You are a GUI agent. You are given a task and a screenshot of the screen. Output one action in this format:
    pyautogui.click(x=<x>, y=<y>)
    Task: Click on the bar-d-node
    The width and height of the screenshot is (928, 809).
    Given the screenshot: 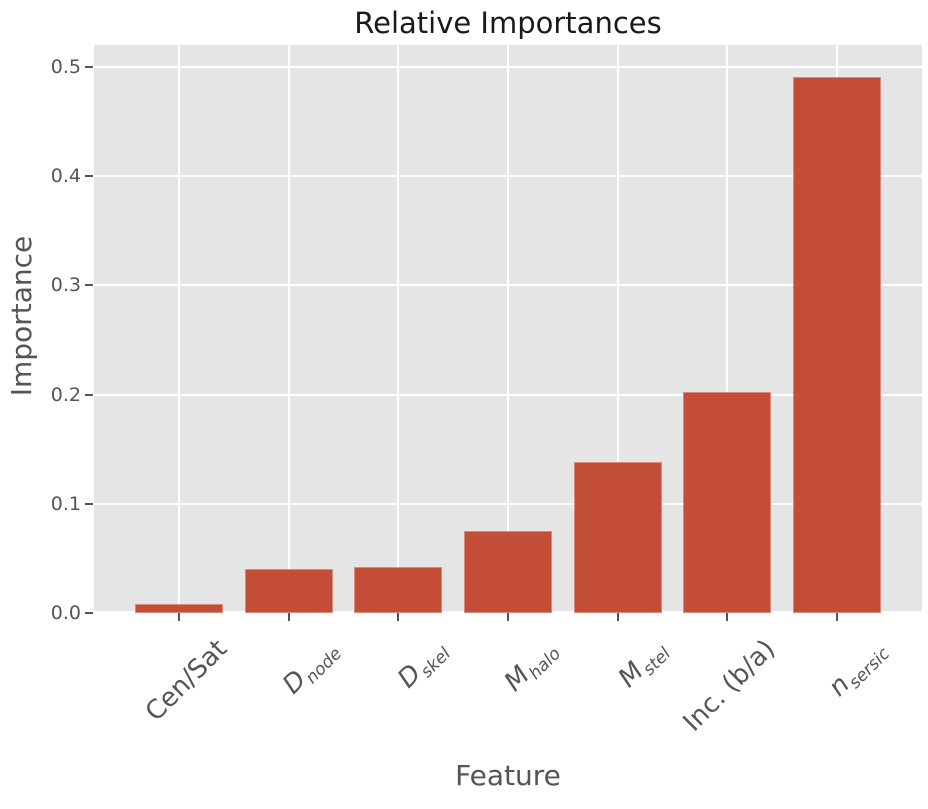 What is the action you would take?
    pyautogui.click(x=288, y=591)
    